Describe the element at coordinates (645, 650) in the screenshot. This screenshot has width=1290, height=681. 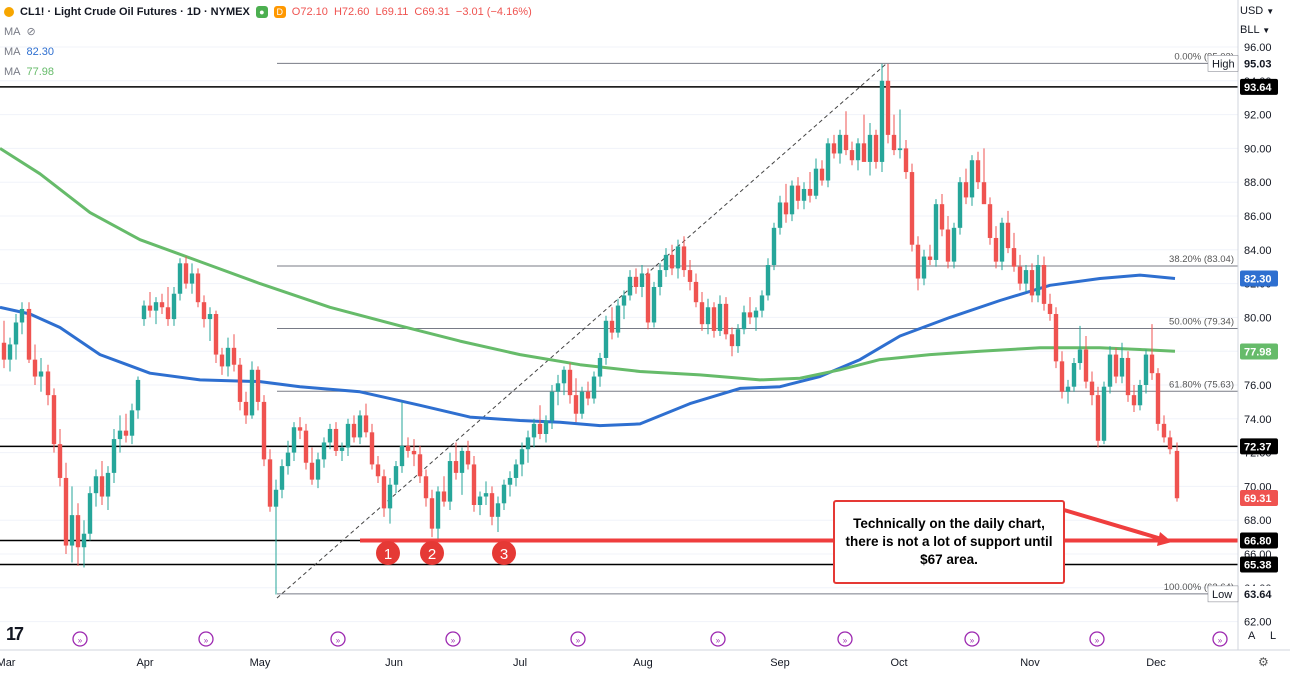
I see `time-axis: Mar Apr May Jun Jul Aug Sep Oct Nov Dec » » » » » » » » » »` at that location.